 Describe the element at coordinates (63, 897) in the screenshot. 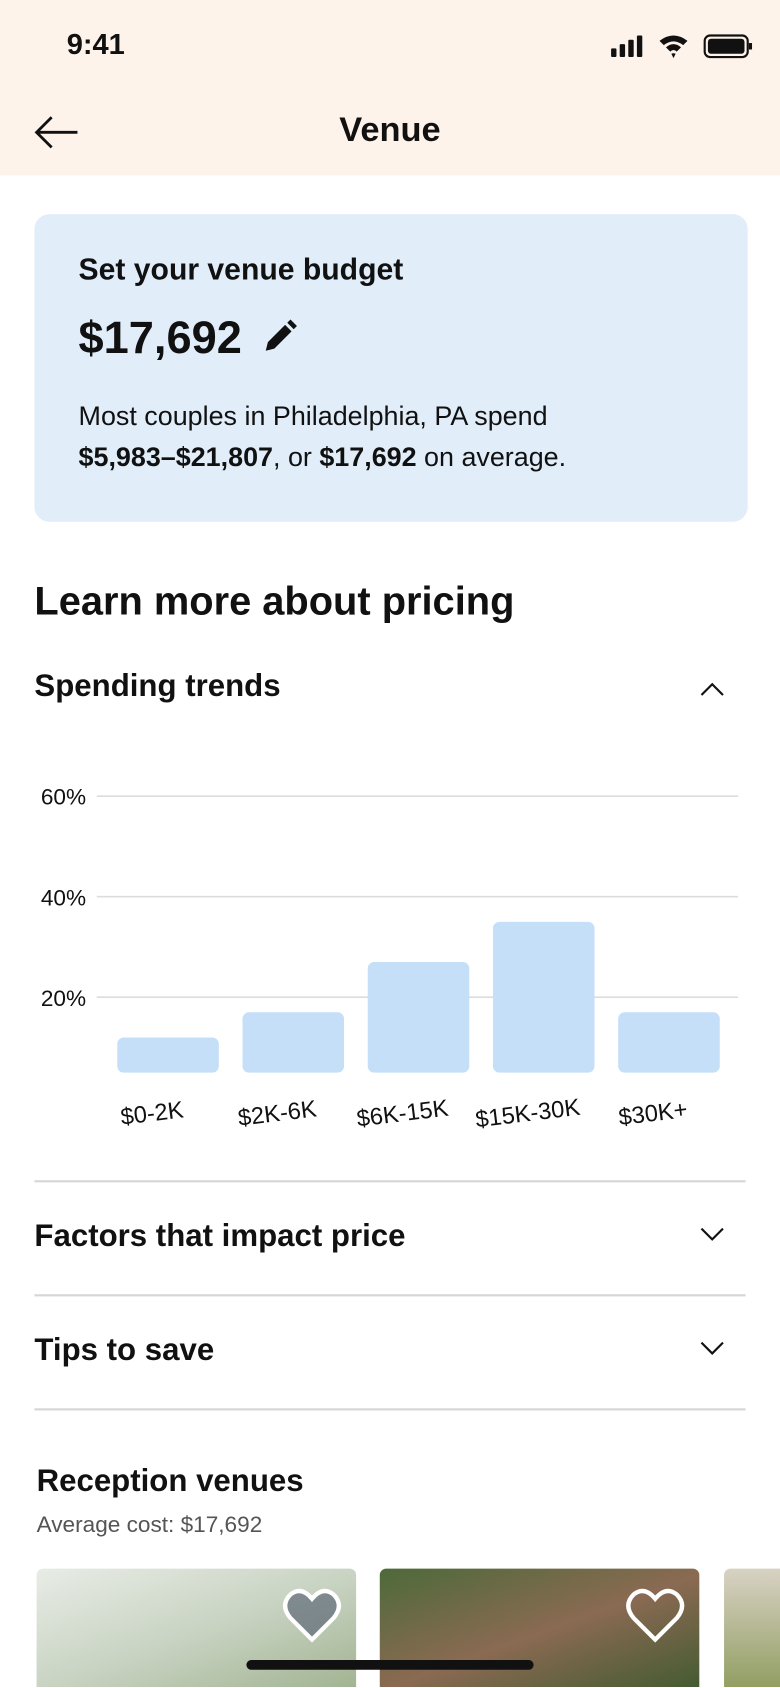

I see `y-tick-label: 40%` at that location.